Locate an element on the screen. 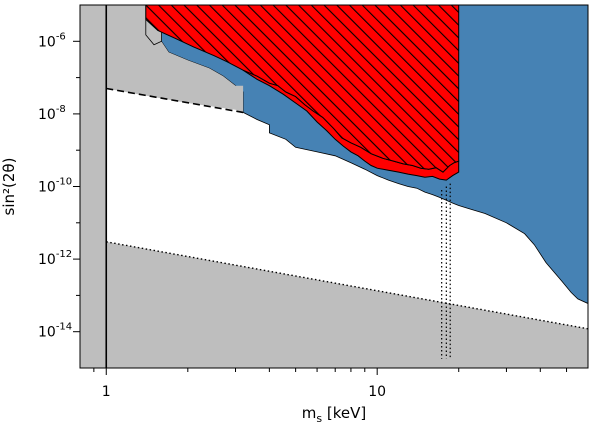 The width and height of the screenshot is (596, 426). y-tick-label-3: 10⁻¹⁰ is located at coordinates (55, 186).